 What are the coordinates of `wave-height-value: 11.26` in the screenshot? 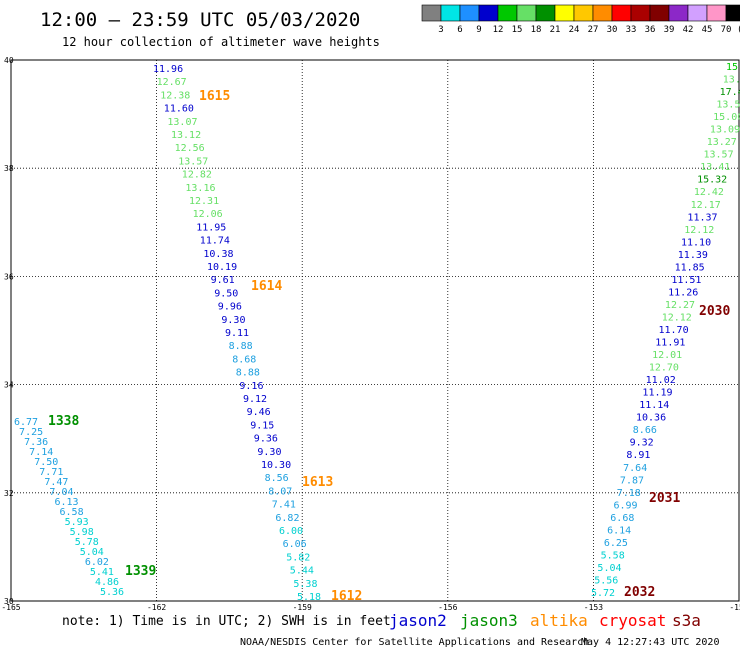 It's located at (683, 292).